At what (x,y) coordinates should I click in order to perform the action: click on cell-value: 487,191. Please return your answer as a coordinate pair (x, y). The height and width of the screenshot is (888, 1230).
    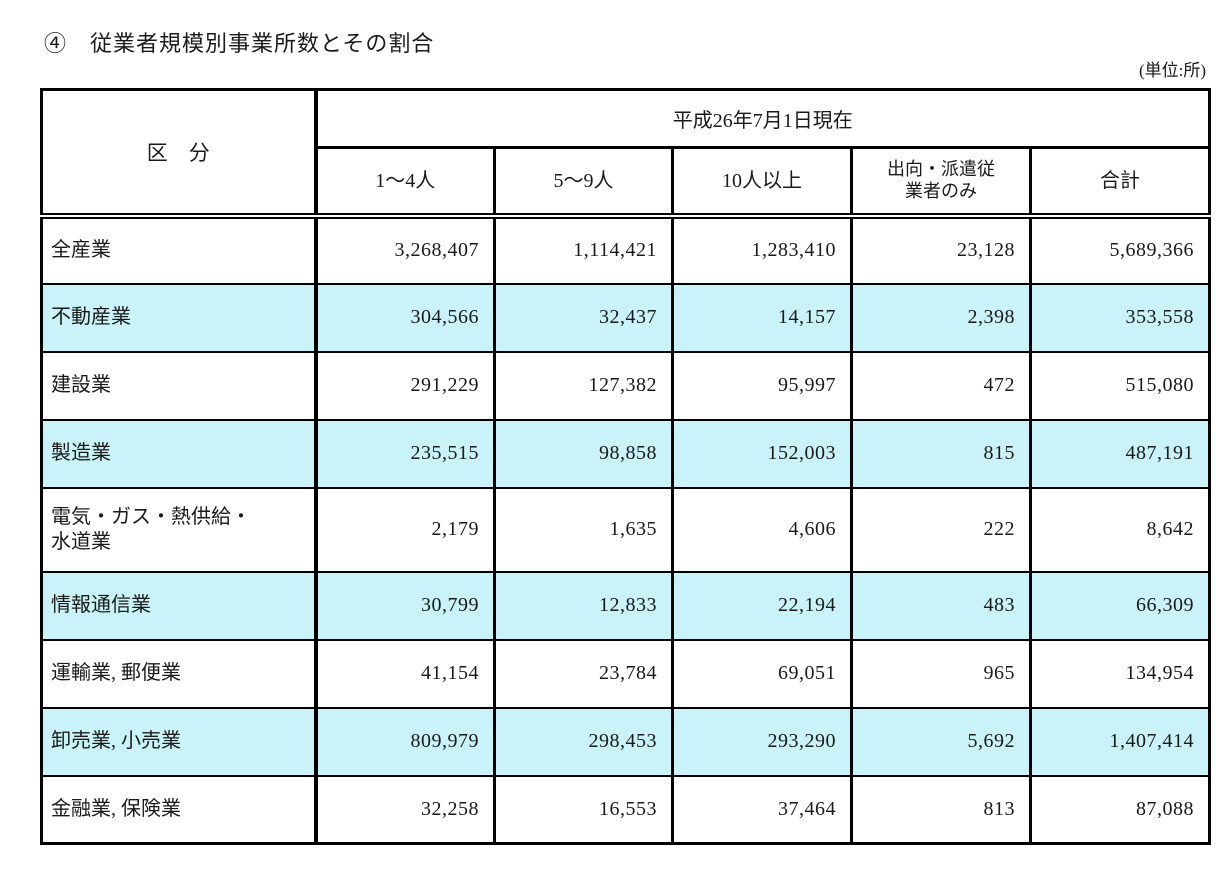
    Looking at the image, I should click on (1120, 453).